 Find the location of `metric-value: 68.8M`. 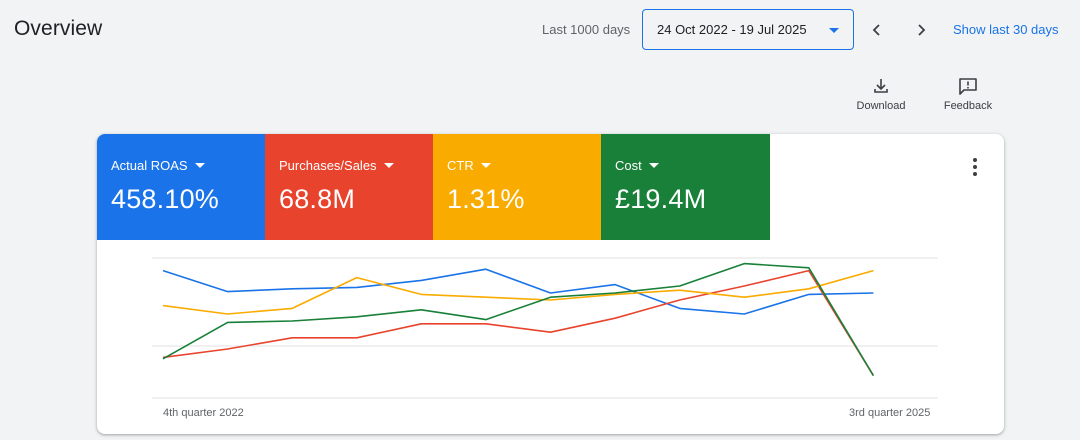

metric-value: 68.8M is located at coordinates (317, 199).